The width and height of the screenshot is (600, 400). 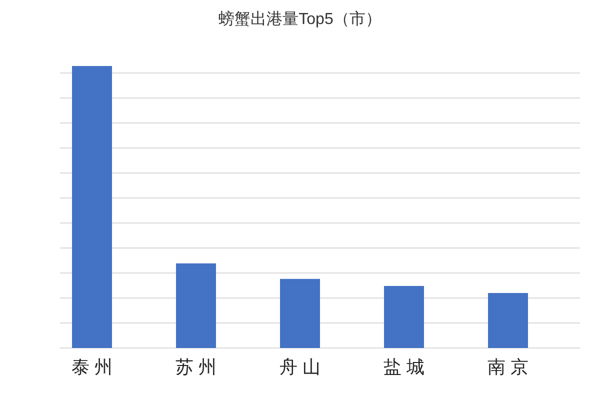 What do you see at coordinates (300, 367) in the screenshot?
I see `x-tick-label: 舟 山` at bounding box center [300, 367].